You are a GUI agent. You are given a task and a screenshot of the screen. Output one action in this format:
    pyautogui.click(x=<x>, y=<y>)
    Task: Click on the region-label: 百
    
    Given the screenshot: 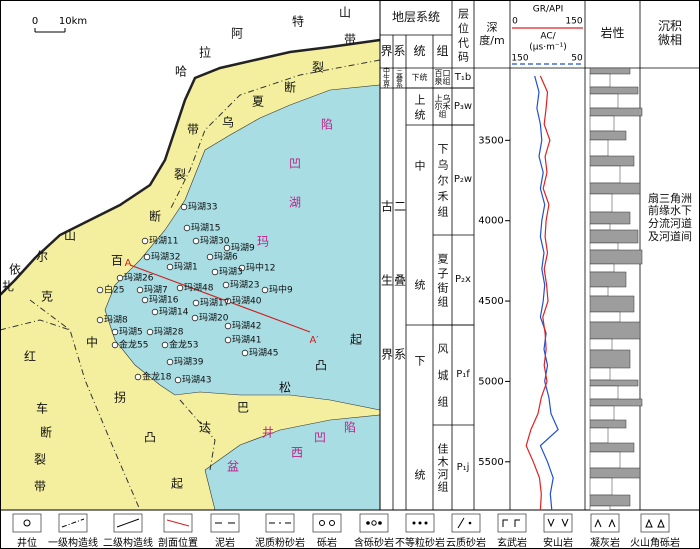 What is the action you would take?
    pyautogui.click(x=117, y=261)
    